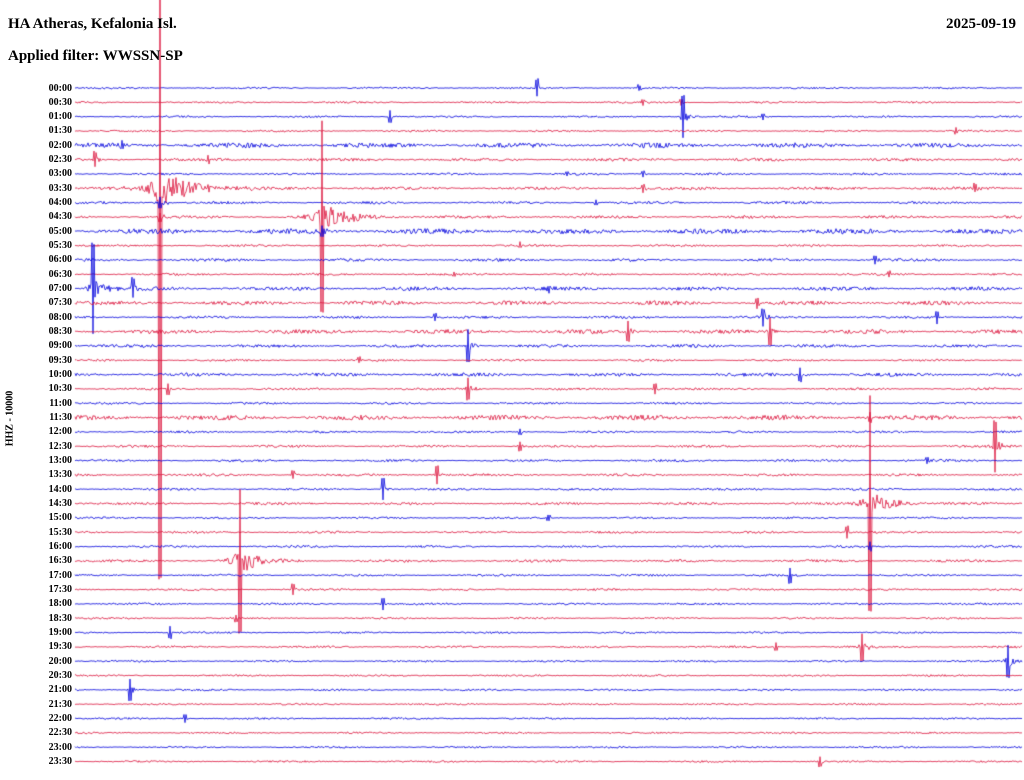  I want to click on time-label: 20:00, so click(60, 661).